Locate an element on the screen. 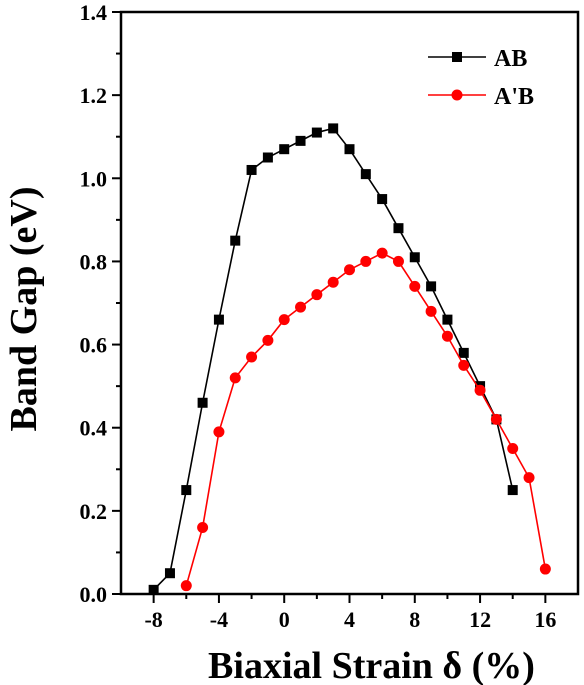 Image resolution: width=584 pixels, height=685 pixels. y-tick-label: 1.0 is located at coordinates (94, 178).